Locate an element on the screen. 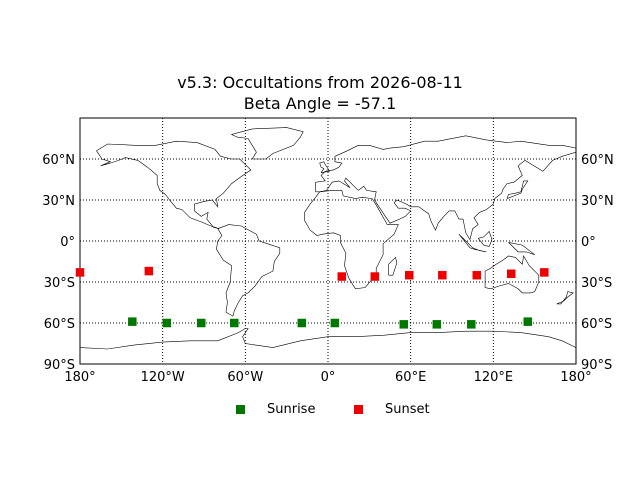  coast-british-isles is located at coordinates (324, 167).